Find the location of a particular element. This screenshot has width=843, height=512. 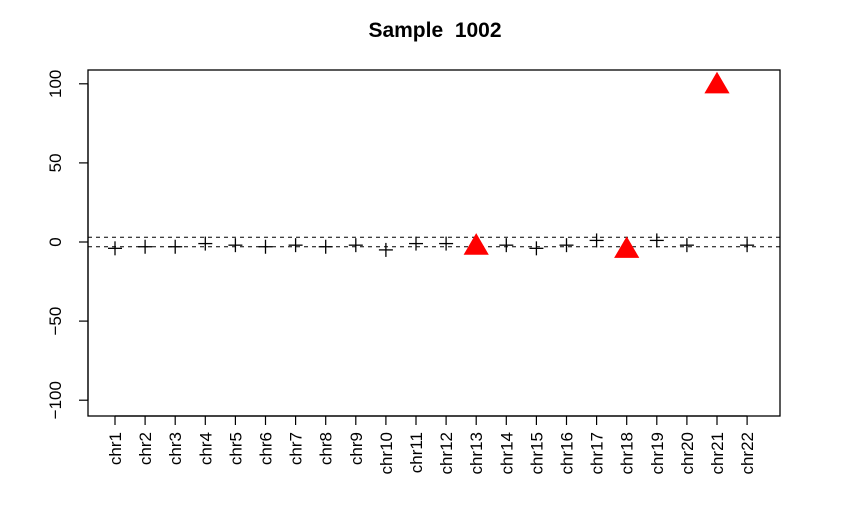

data-point-chr3 is located at coordinates (175, 246).